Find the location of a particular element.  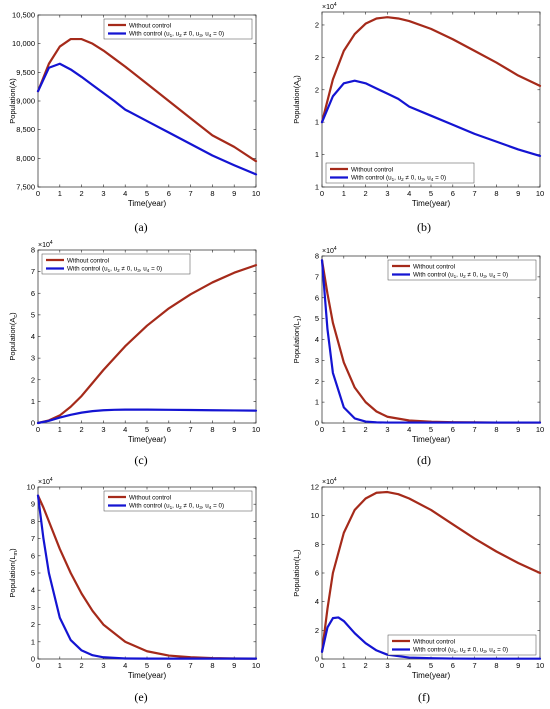

y-tick-label: 9,500 is located at coordinates (25, 72).